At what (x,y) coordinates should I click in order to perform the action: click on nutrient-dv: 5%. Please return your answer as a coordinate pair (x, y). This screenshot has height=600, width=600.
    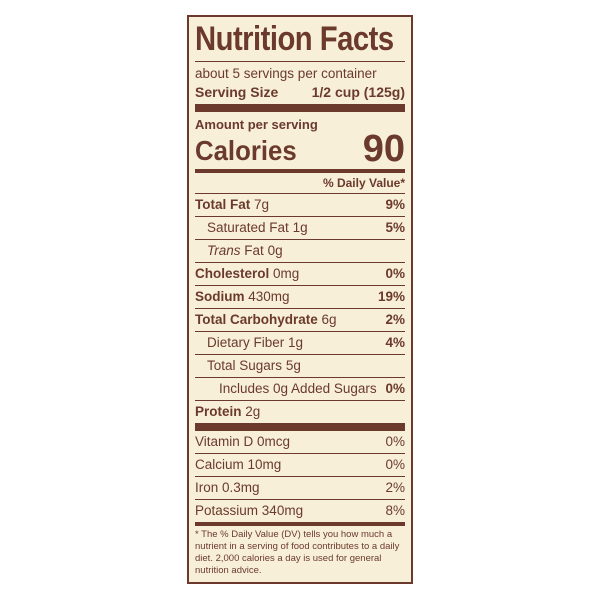
    Looking at the image, I should click on (395, 227).